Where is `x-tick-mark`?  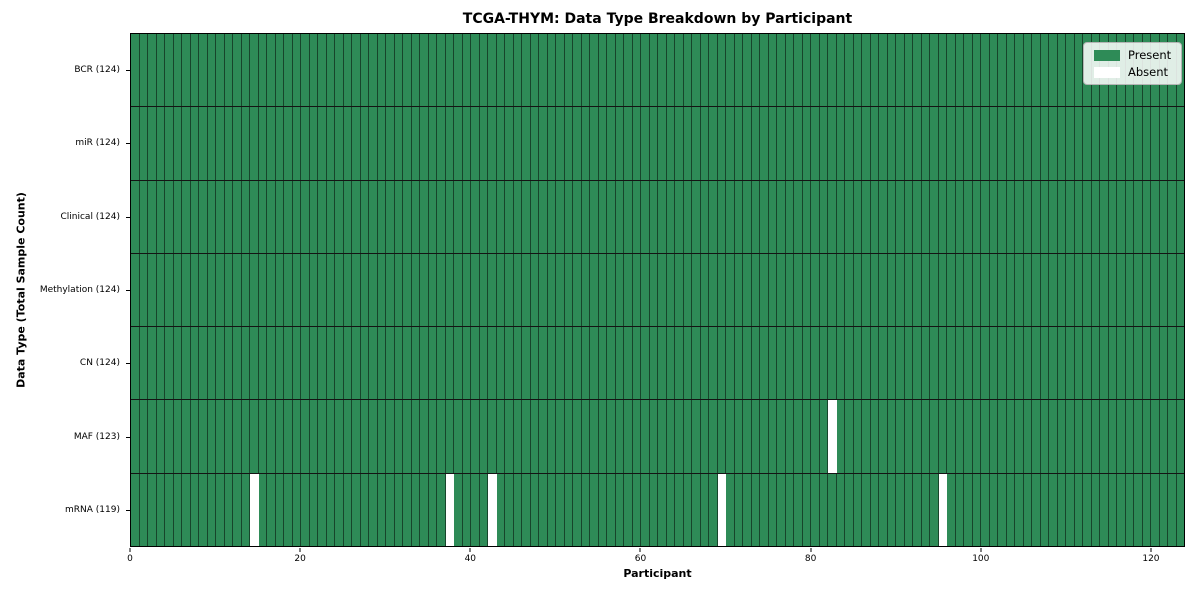
x-tick-mark is located at coordinates (130, 550).